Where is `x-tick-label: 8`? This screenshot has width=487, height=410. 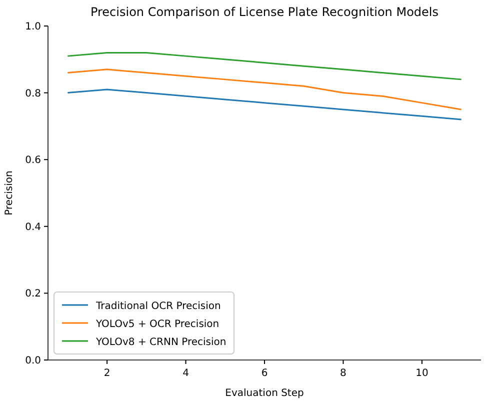 x-tick-label: 8 is located at coordinates (343, 373).